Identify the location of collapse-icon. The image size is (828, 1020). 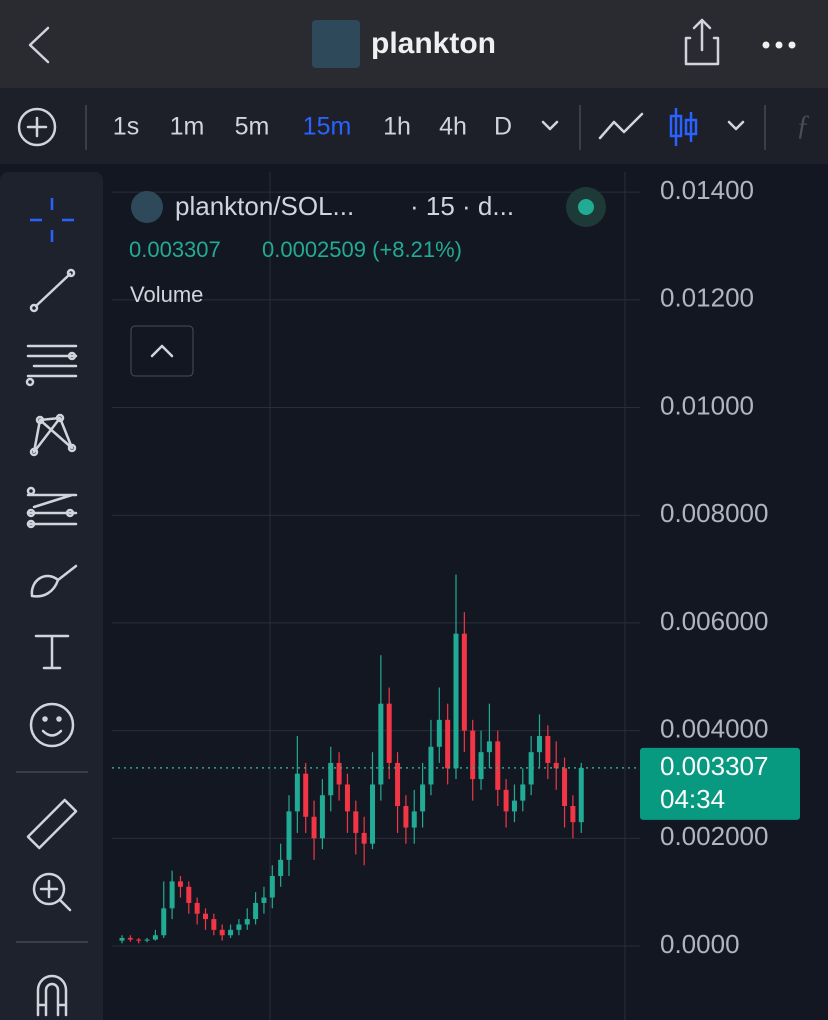
(162, 351).